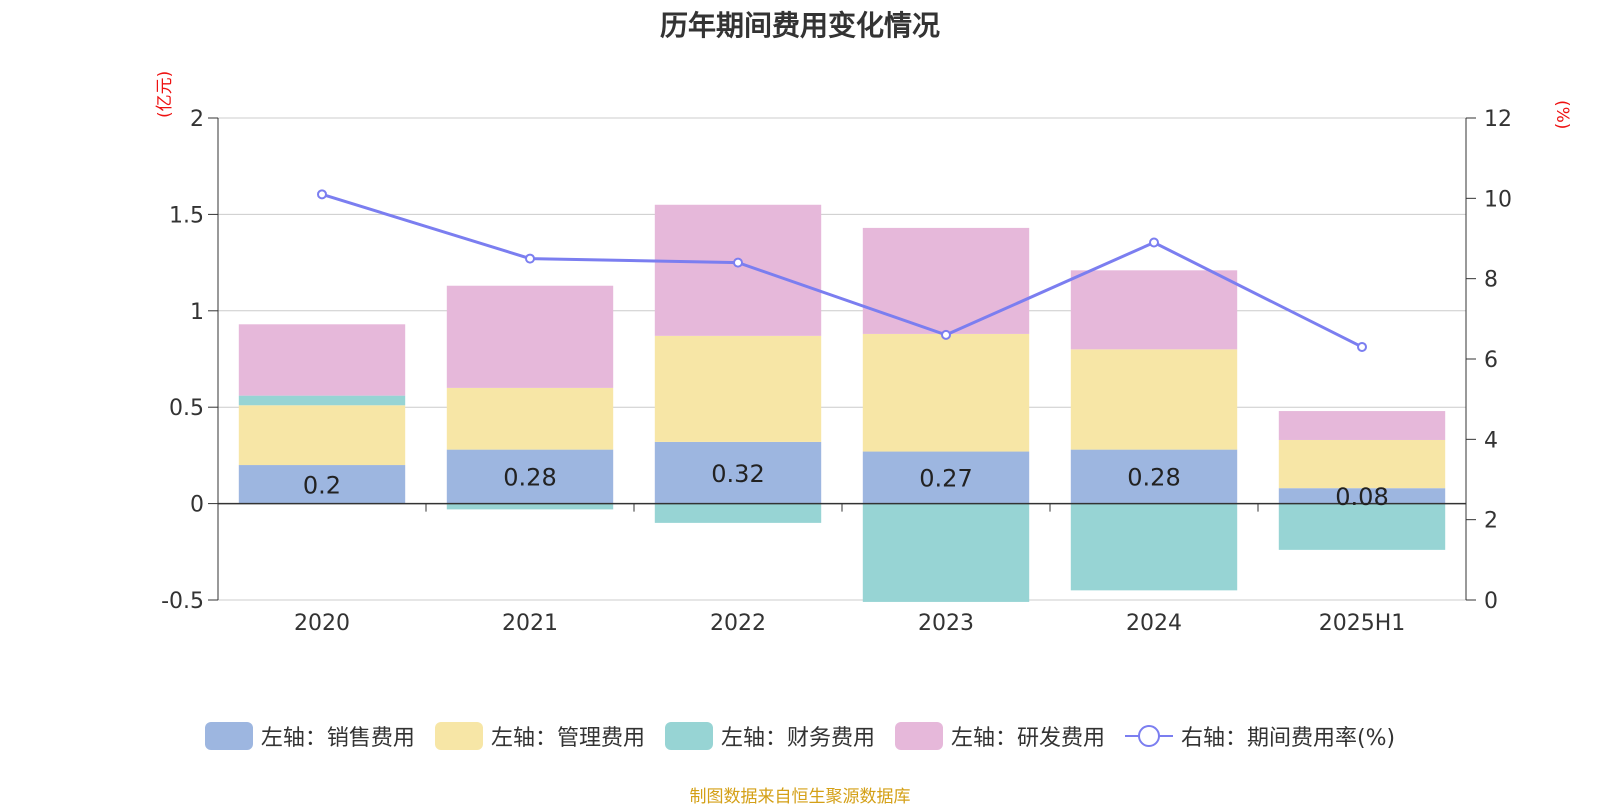 This screenshot has height=807, width=1600. What do you see at coordinates (1362, 623) in the screenshot?
I see `x-axis-tick-label: 2025H1` at bounding box center [1362, 623].